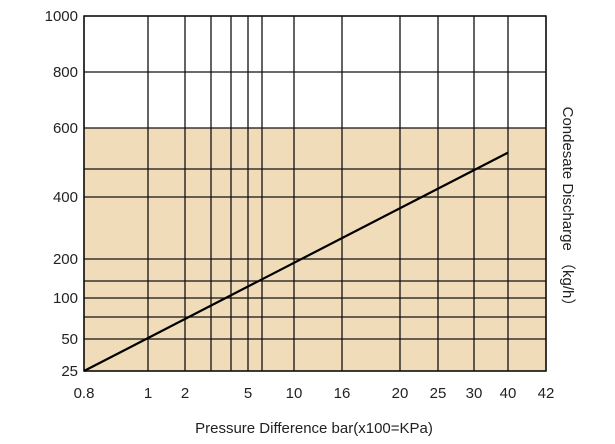 This screenshot has height=444, width=615. I want to click on x-tick-label: 0.8, so click(84, 393).